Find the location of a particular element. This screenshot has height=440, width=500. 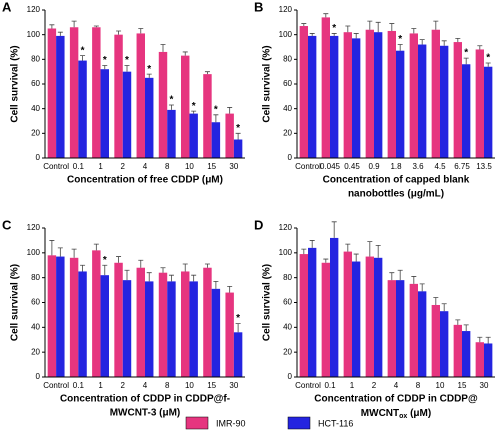

x-axis-label: MWCNTox (μM) is located at coordinates (396, 414).